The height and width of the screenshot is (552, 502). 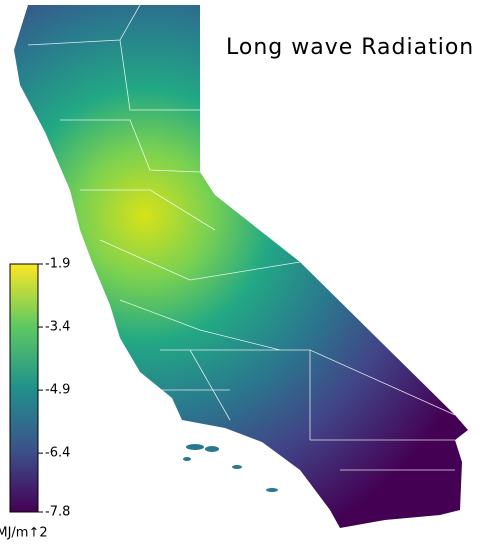 What do you see at coordinates (57, 453) in the screenshot?
I see `tick-label: -6.4` at bounding box center [57, 453].